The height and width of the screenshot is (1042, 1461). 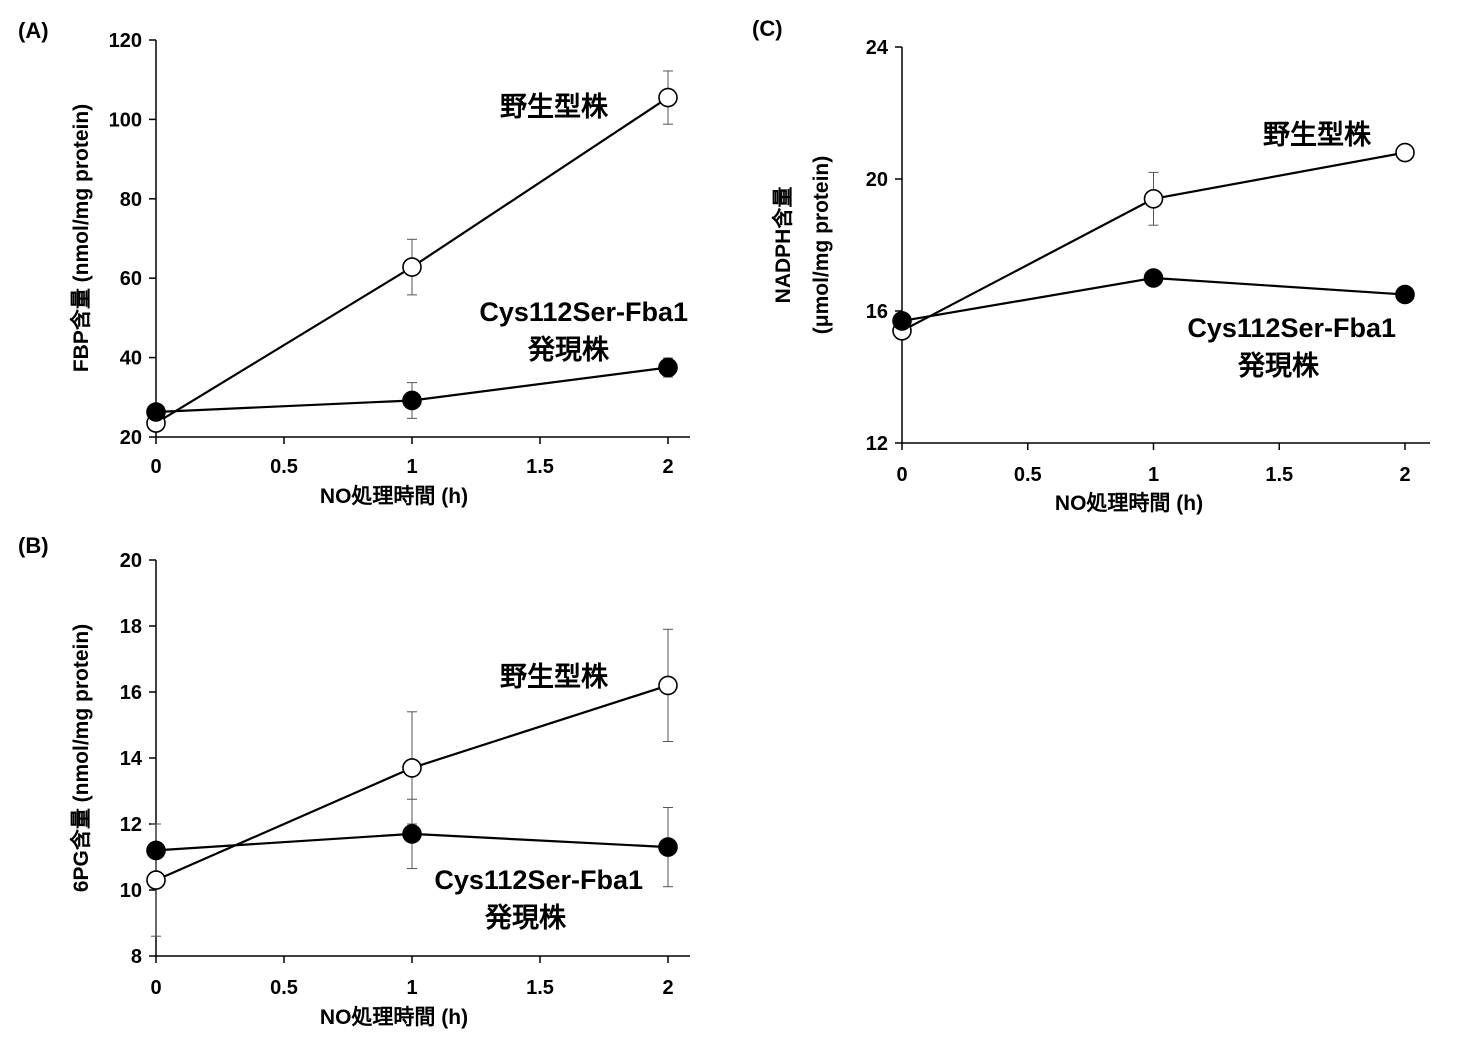 I want to click on panel-label: (C), so click(x=767, y=28).